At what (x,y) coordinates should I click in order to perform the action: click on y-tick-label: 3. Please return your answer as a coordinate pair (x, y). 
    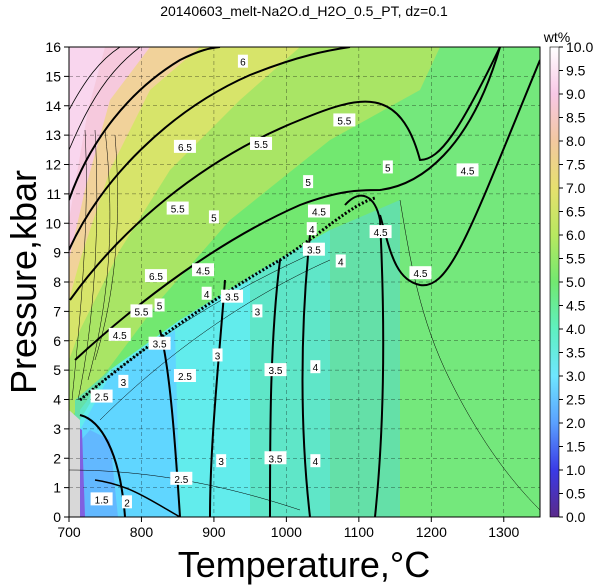
    Looking at the image, I should click on (57, 429).